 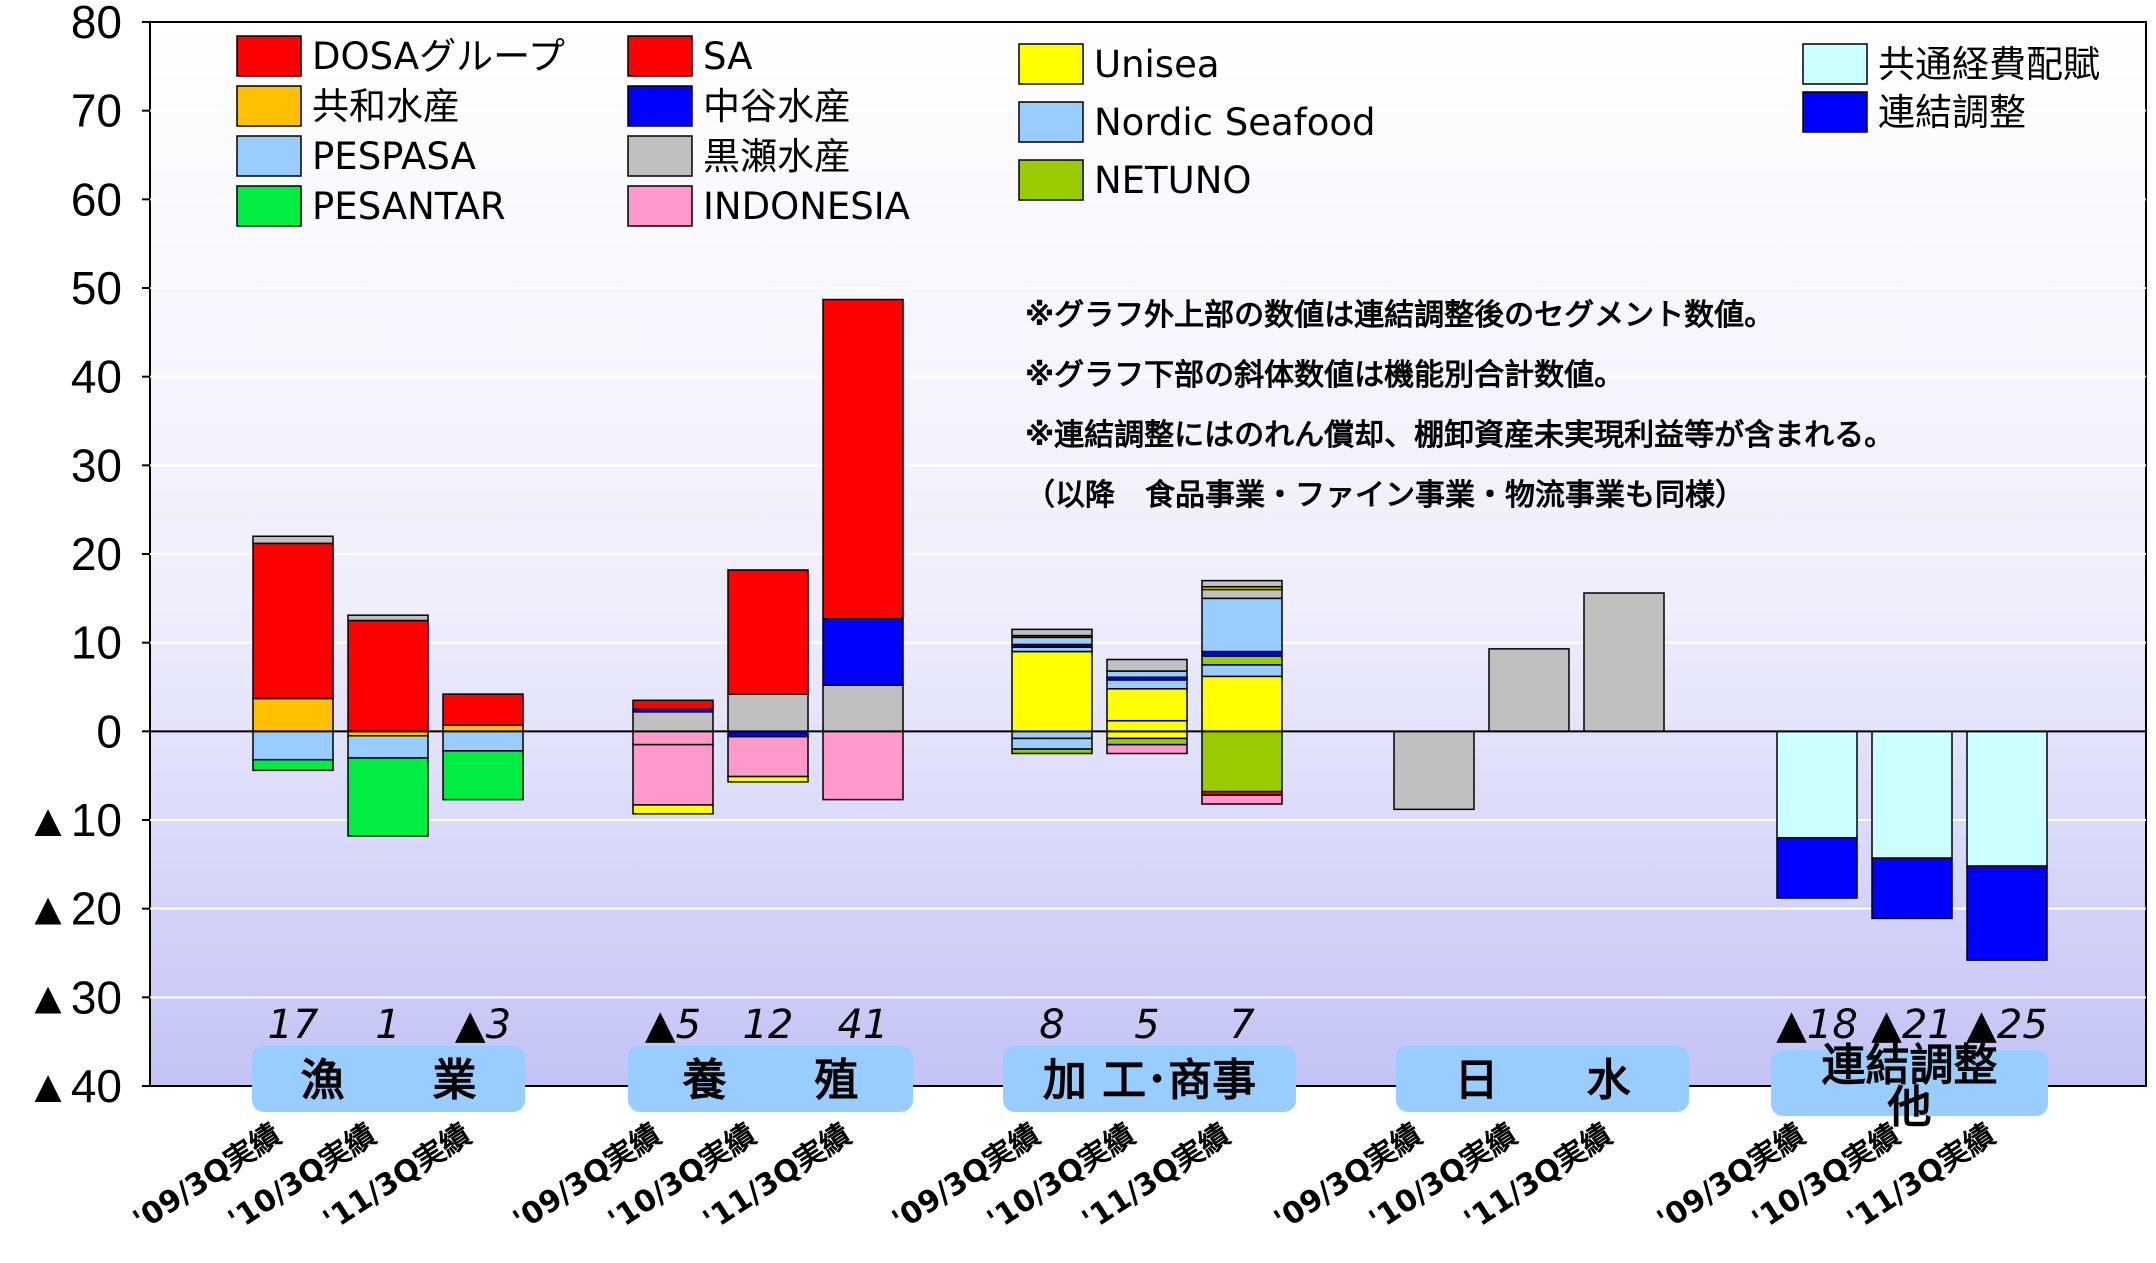 What do you see at coordinates (2007, 1025) in the screenshot?
I see `function-total: ▲25` at bounding box center [2007, 1025].